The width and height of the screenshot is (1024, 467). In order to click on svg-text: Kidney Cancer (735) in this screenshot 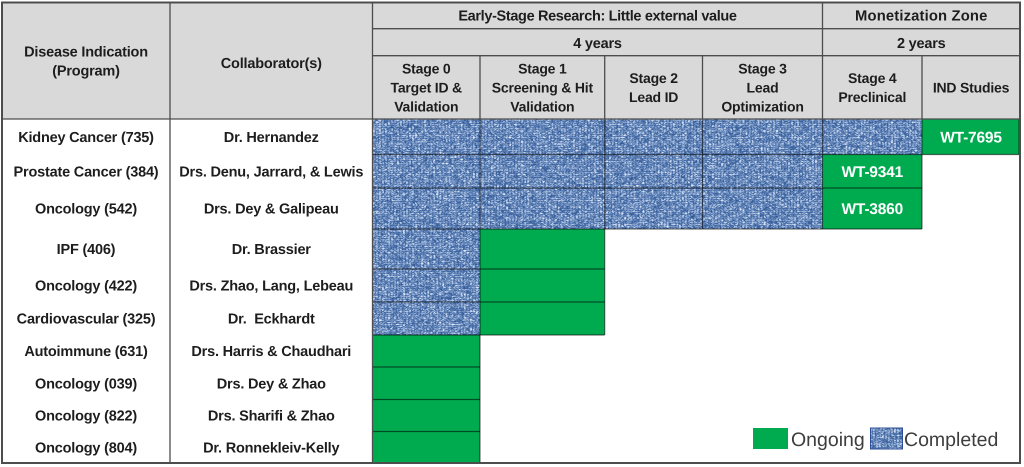, I will do `click(86, 138)`.